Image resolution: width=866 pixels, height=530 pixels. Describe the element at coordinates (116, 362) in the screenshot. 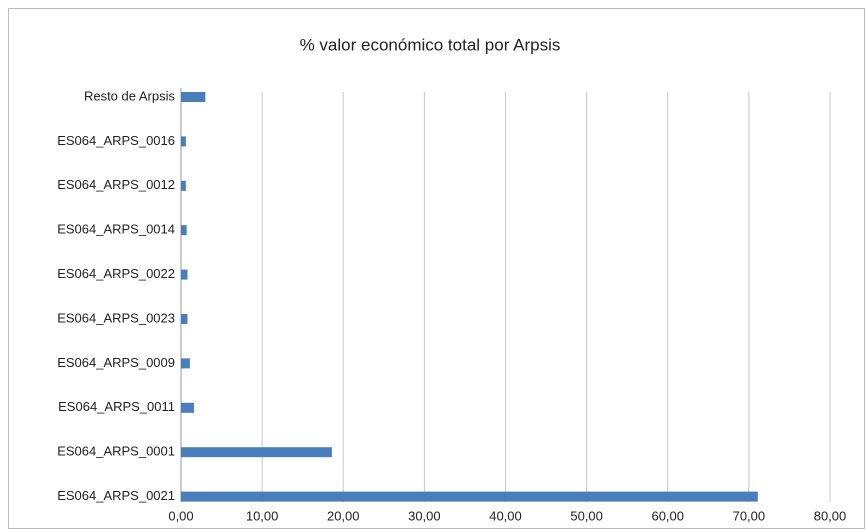

I see `y-tick-label: ES064_ARPS_0009` at that location.